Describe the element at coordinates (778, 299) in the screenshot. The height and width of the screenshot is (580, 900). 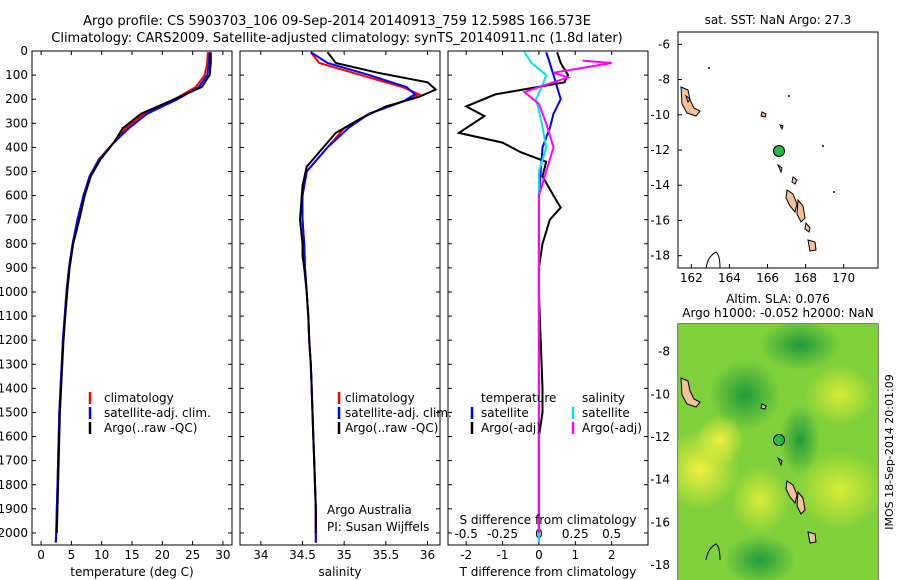
I see `sla-title: Altim. SLA: 0.076` at that location.